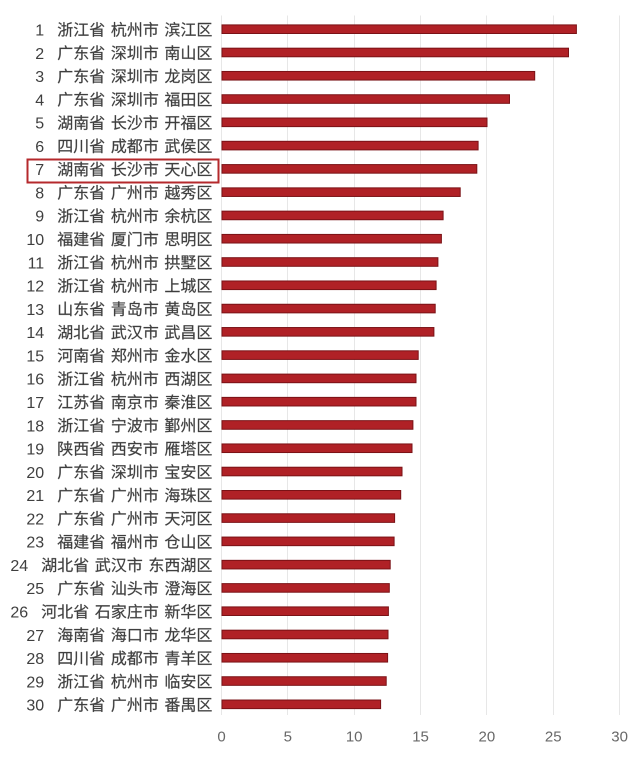 This screenshot has width=640, height=764. I want to click on svg-text: 28, so click(35, 659).